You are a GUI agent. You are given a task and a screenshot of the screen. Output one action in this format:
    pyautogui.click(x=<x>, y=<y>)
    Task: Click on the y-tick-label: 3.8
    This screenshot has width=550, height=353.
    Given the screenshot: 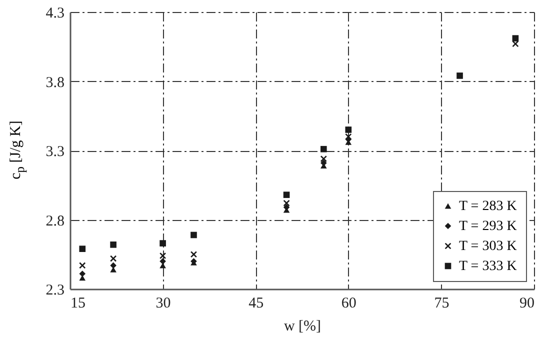 What is the action you would take?
    pyautogui.click(x=55, y=82)
    